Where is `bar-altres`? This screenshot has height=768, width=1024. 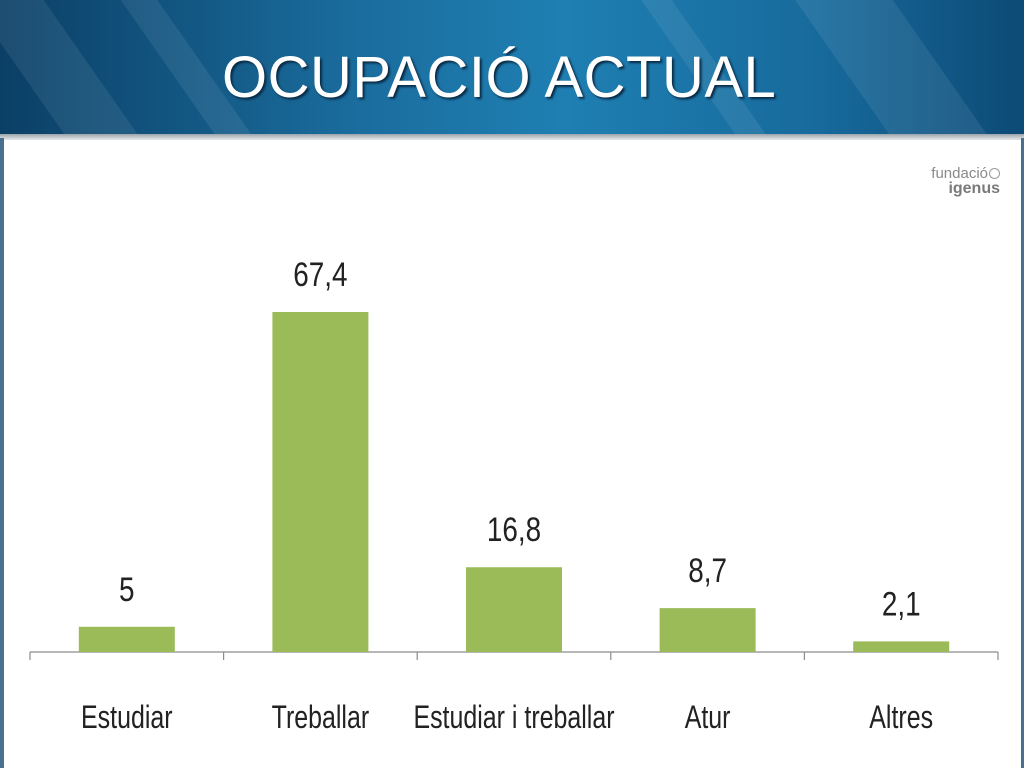
bar-altres is located at coordinates (901, 646).